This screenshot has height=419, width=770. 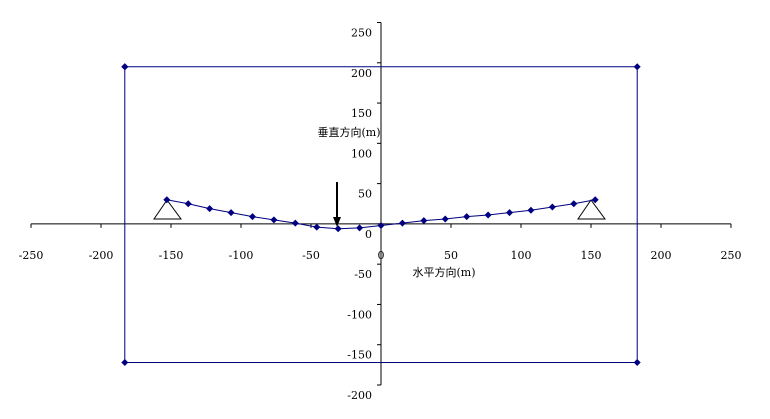 I want to click on y-tick-label: 200, so click(x=361, y=73).